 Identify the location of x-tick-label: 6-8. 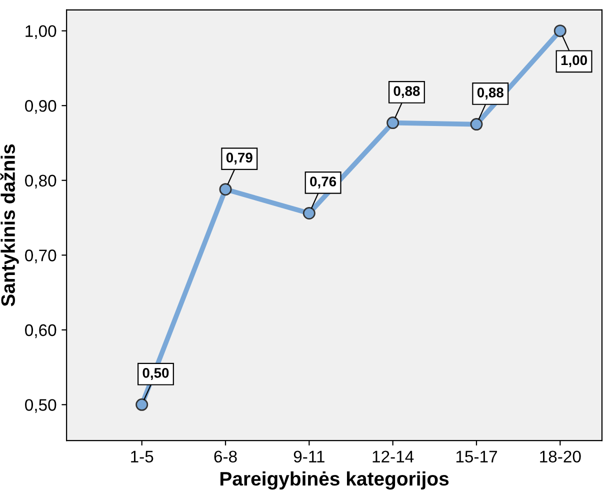
(225, 456).